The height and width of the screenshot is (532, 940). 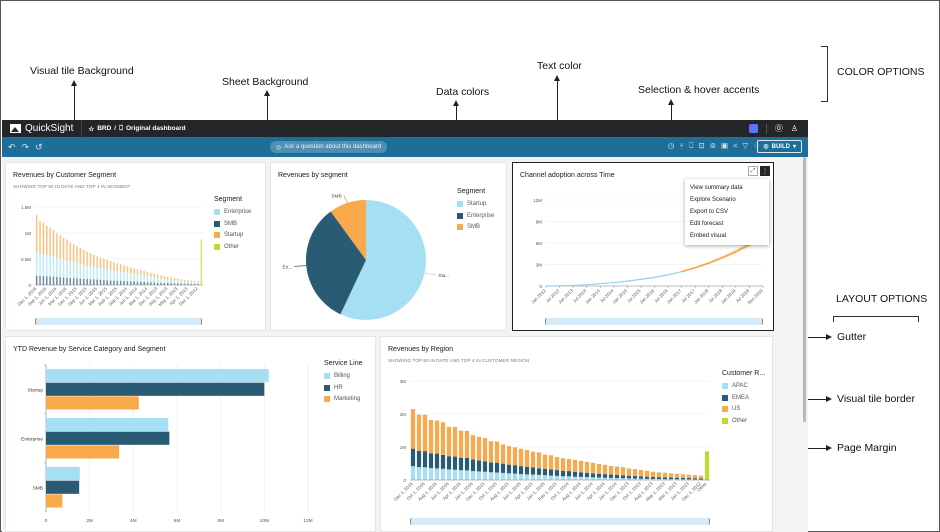 What do you see at coordinates (701, 145) in the screenshot?
I see `download-icon: ⊡` at bounding box center [701, 145].